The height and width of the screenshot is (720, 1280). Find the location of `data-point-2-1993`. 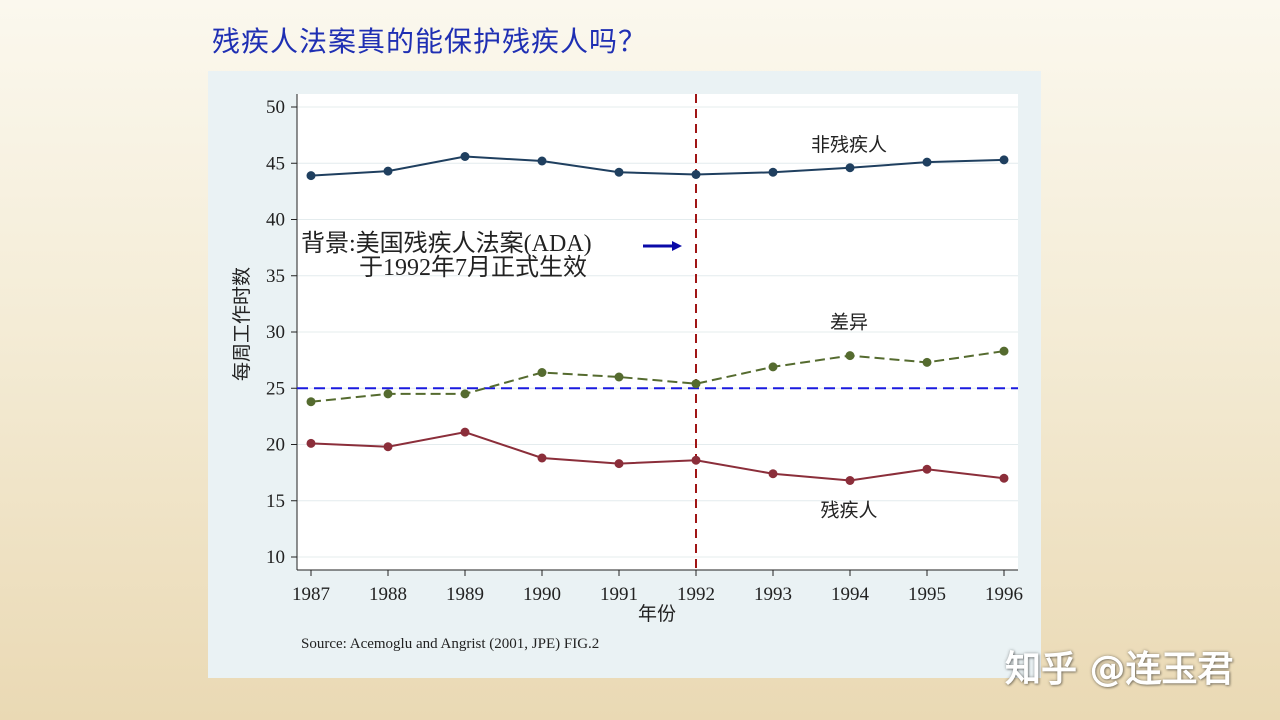

data-point-2-1993 is located at coordinates (773, 474).